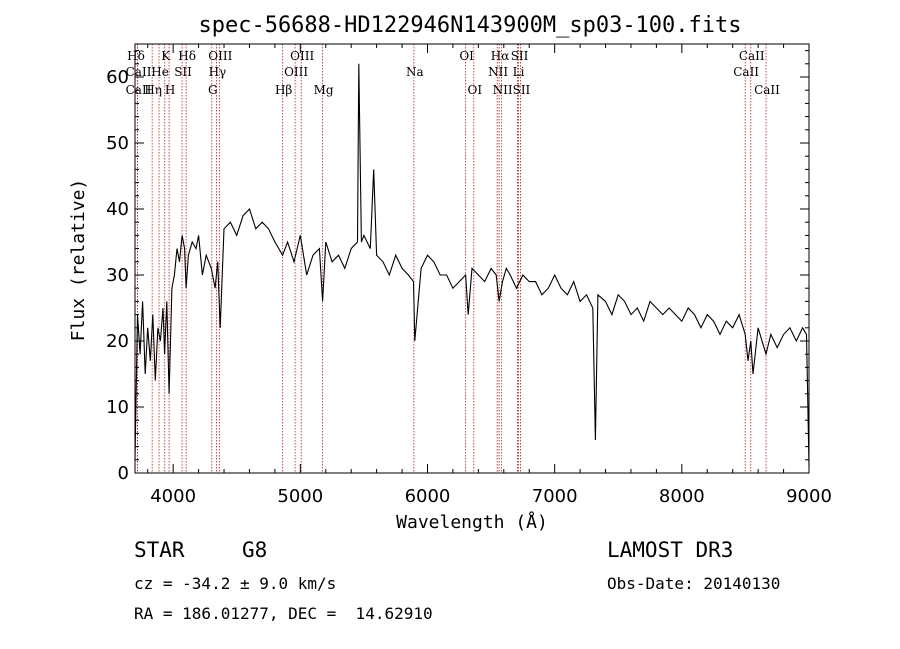 The width and height of the screenshot is (900, 649). Describe the element at coordinates (670, 550) in the screenshot. I see `survey-name: LAMOST DR3` at that location.